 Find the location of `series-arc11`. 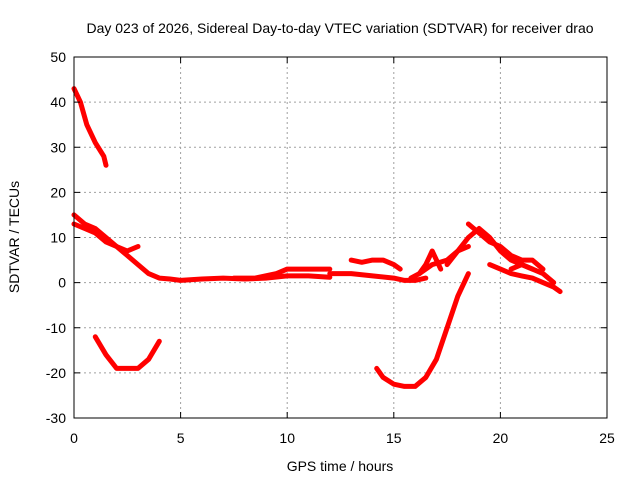

series-arc11 is located at coordinates (489, 249).